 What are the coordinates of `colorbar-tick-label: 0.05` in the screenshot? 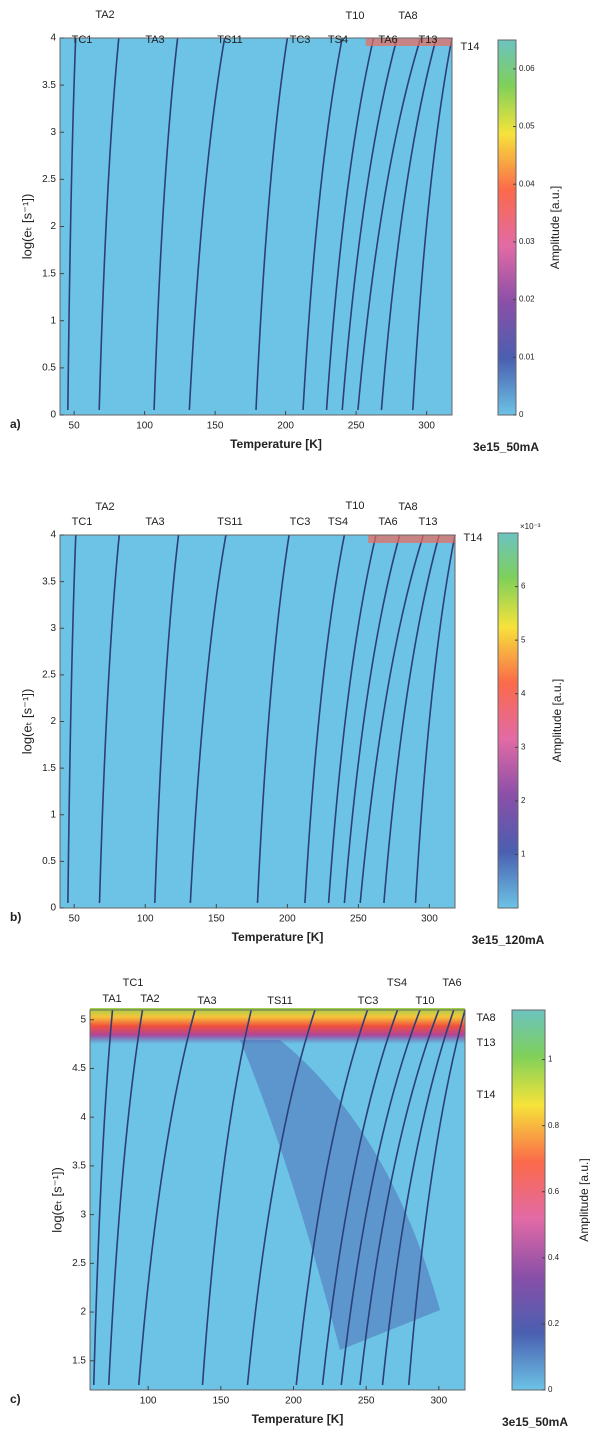 It's located at (527, 126).